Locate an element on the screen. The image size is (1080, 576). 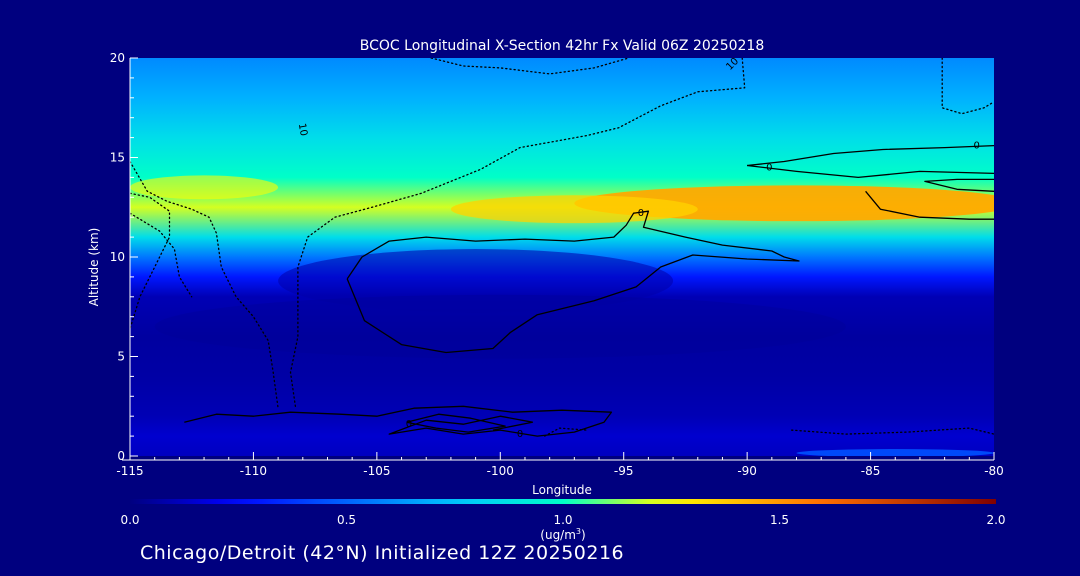
y-tick-label: 5 is located at coordinates (121, 357).